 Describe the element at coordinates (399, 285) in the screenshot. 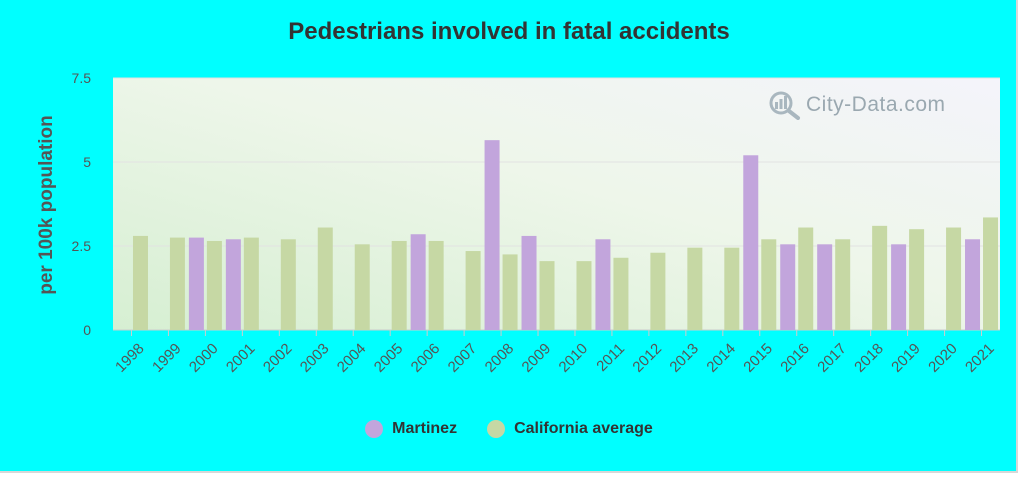

I see `bar-california-2005` at that location.